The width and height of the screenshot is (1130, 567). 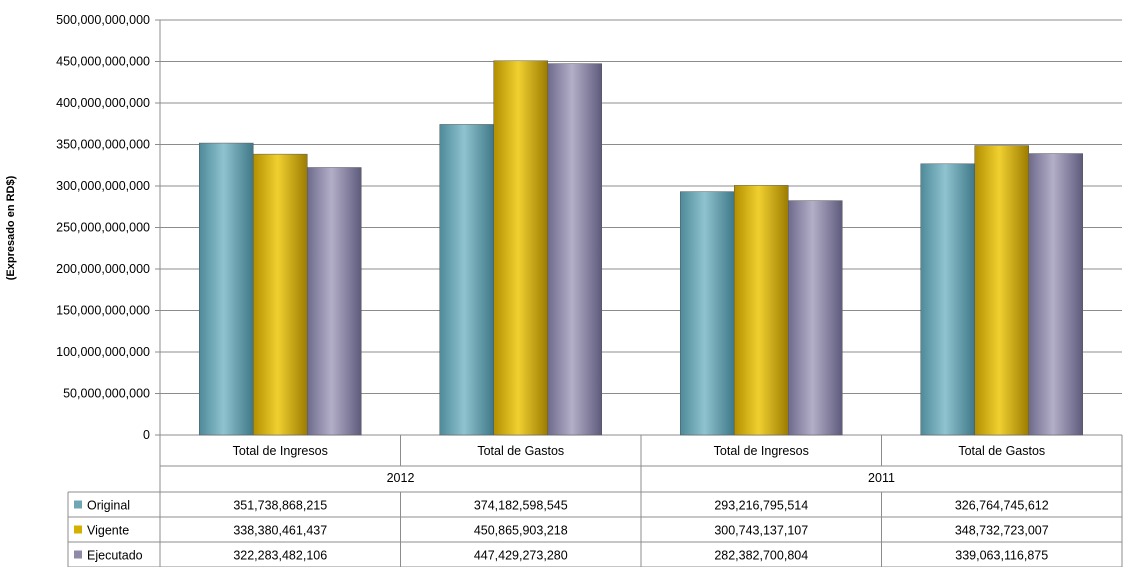 I want to click on y-tick-label: 100,000,000,000, so click(x=103, y=352).